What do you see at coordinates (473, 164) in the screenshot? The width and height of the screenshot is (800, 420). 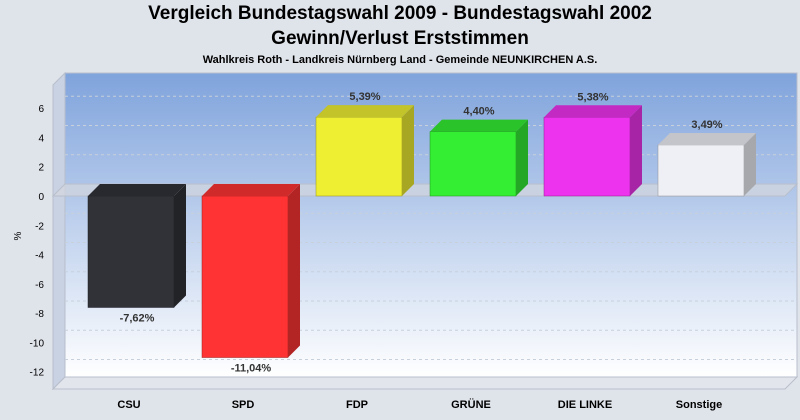 I see `bar-grüne` at bounding box center [473, 164].